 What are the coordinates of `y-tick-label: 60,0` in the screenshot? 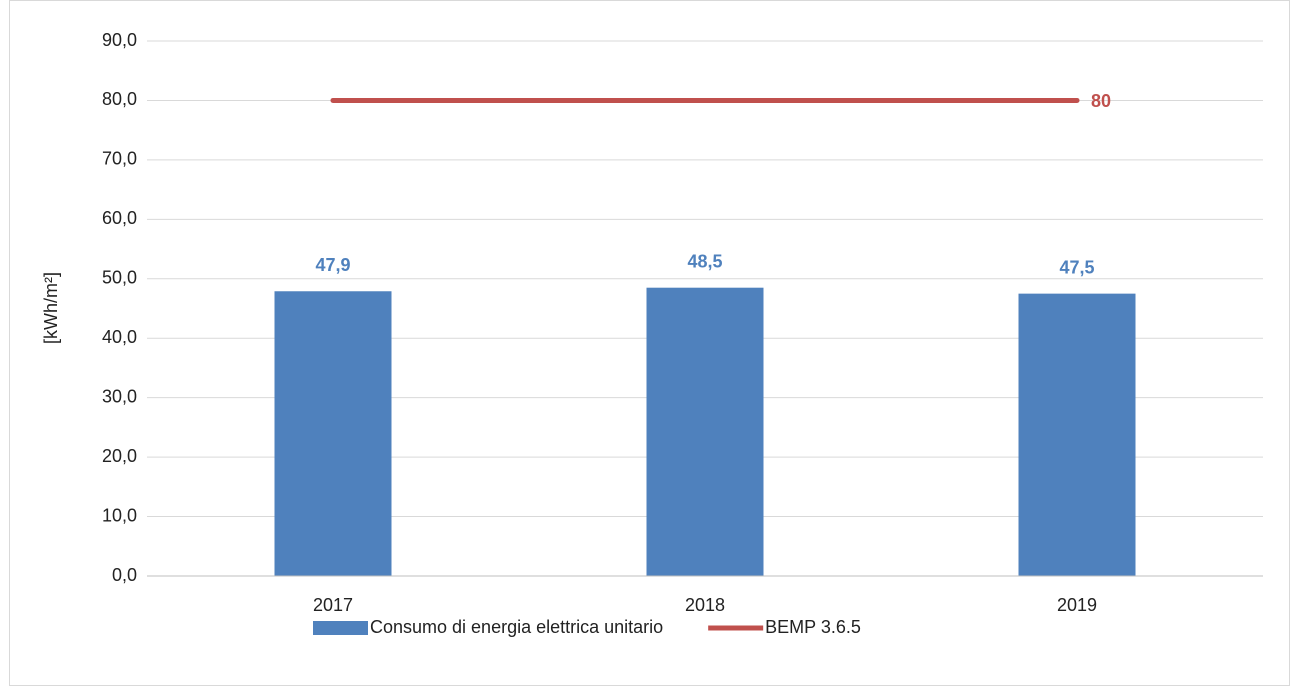 It's located at (119, 218).